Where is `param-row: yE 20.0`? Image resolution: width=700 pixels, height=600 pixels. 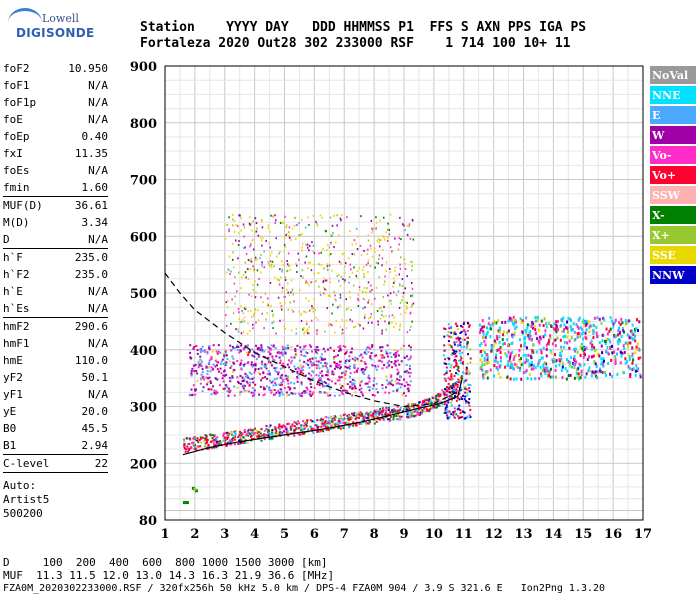 param-row: yE 20.0 is located at coordinates (55, 411).